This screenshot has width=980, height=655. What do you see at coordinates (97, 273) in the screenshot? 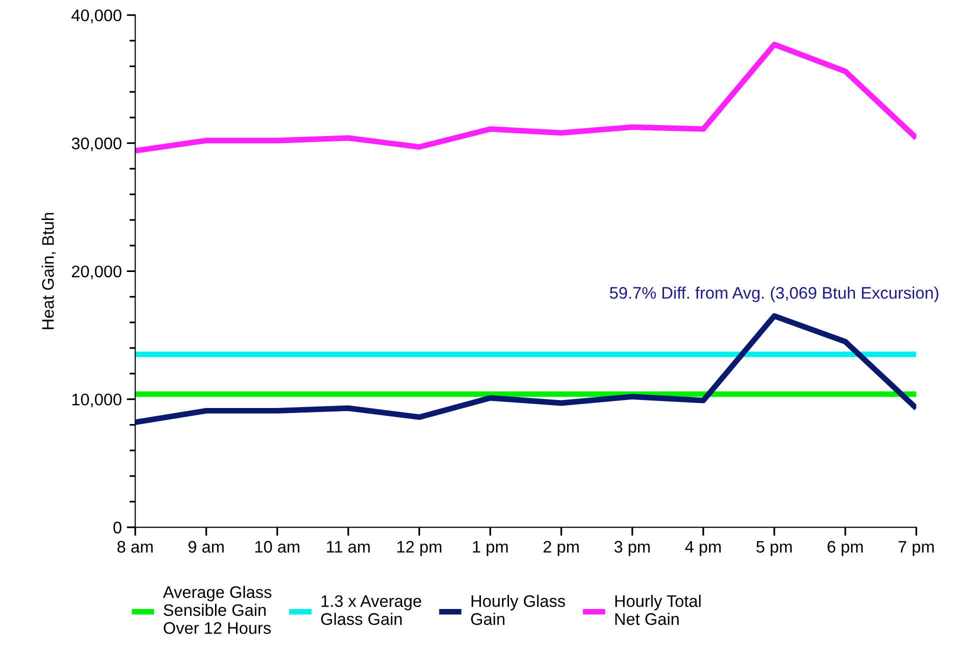
I see `y-tick-label: 20,000` at bounding box center [97, 273].